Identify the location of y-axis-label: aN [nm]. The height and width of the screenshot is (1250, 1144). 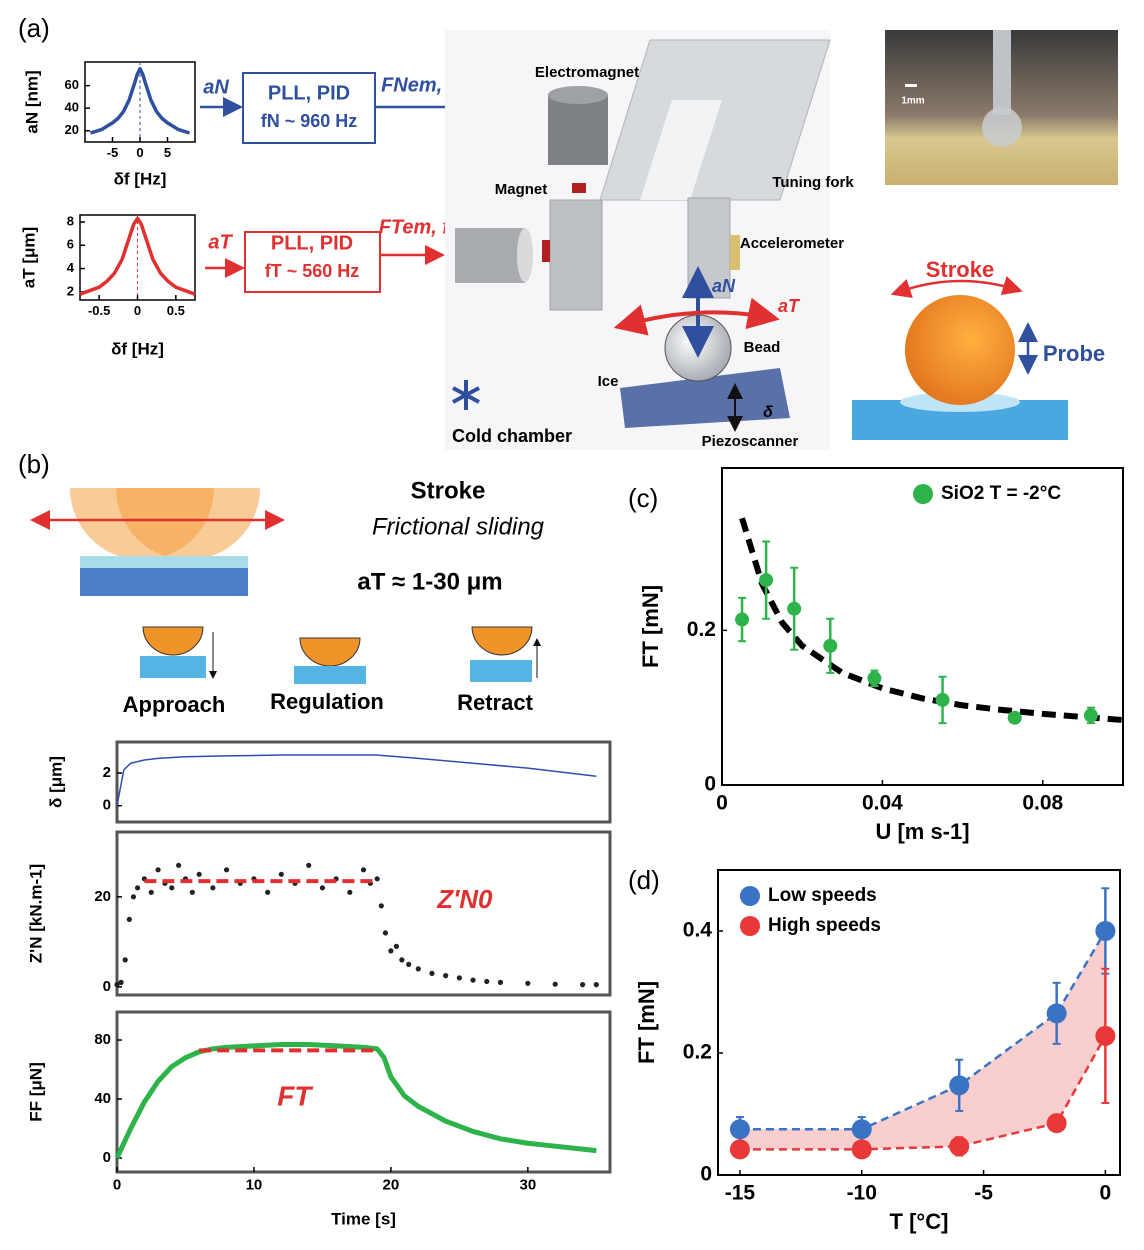
(31, 101).